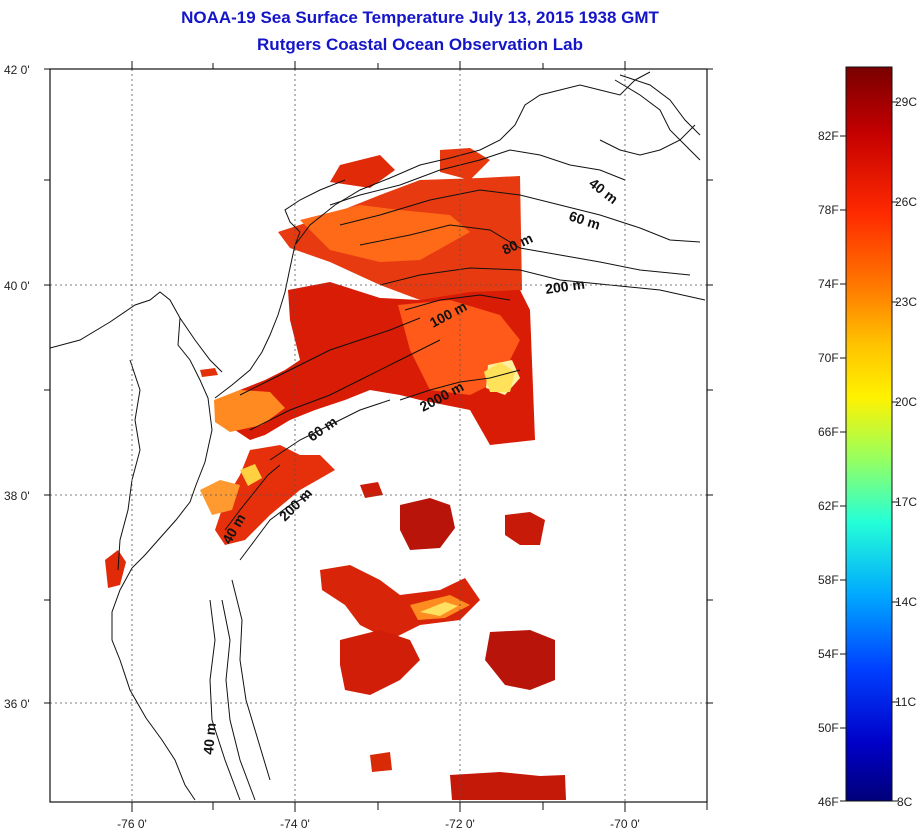  What do you see at coordinates (17, 496) in the screenshot?
I see `lat-label: 38 0'` at bounding box center [17, 496].